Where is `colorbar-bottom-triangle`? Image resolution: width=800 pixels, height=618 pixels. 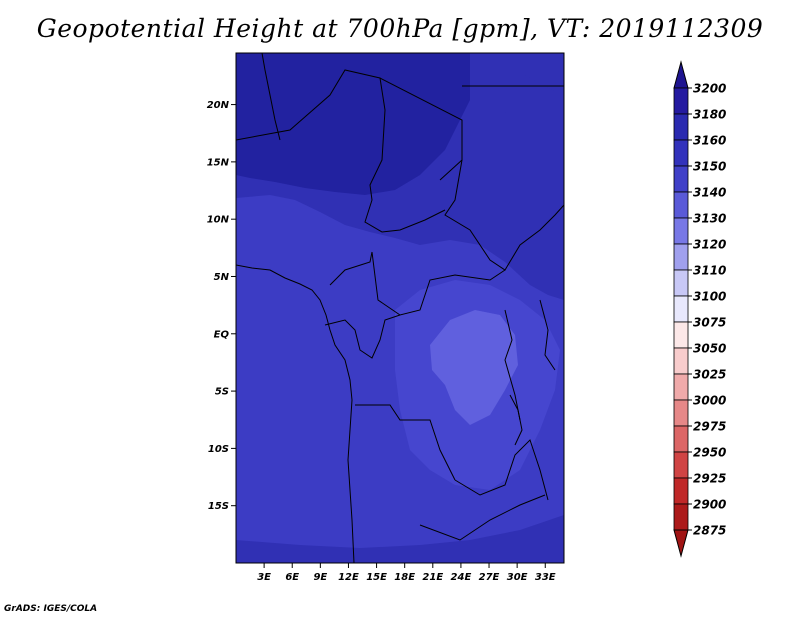
colorbar-bottom-triangle is located at coordinates (681, 543).